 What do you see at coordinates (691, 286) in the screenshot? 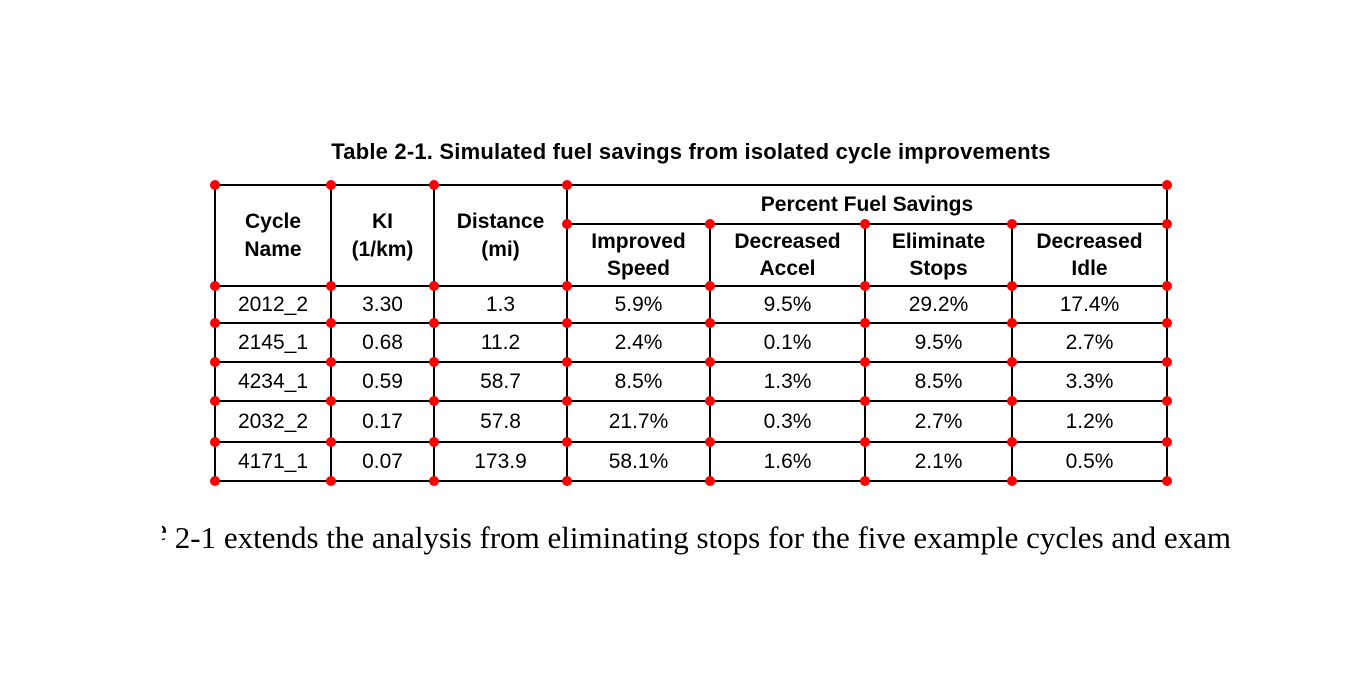
I see `header-bottom-divider` at bounding box center [691, 286].